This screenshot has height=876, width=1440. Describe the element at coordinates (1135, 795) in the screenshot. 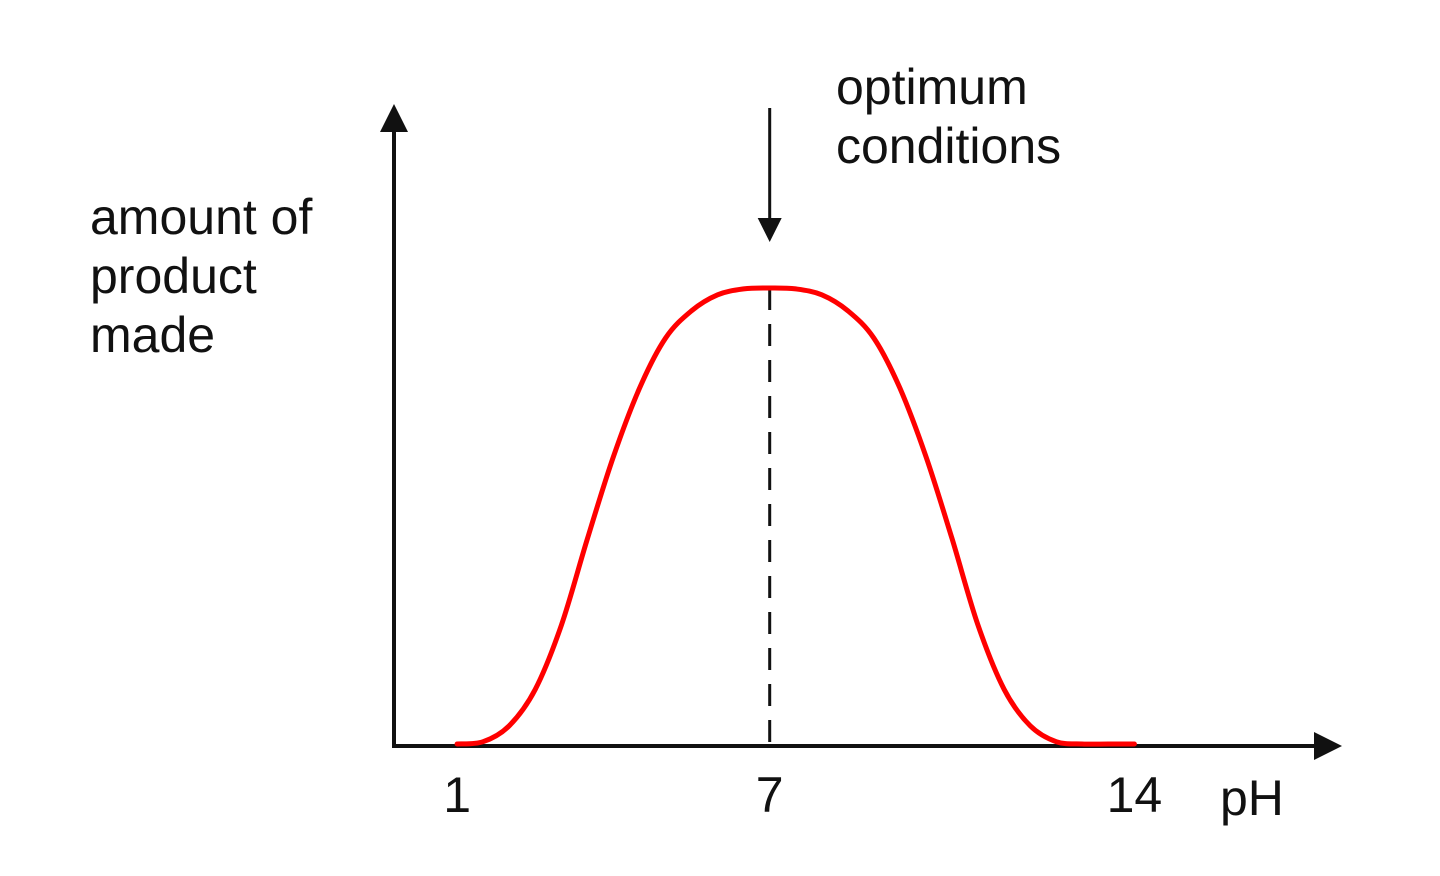

I see `x-tick-label-14: 14` at that location.